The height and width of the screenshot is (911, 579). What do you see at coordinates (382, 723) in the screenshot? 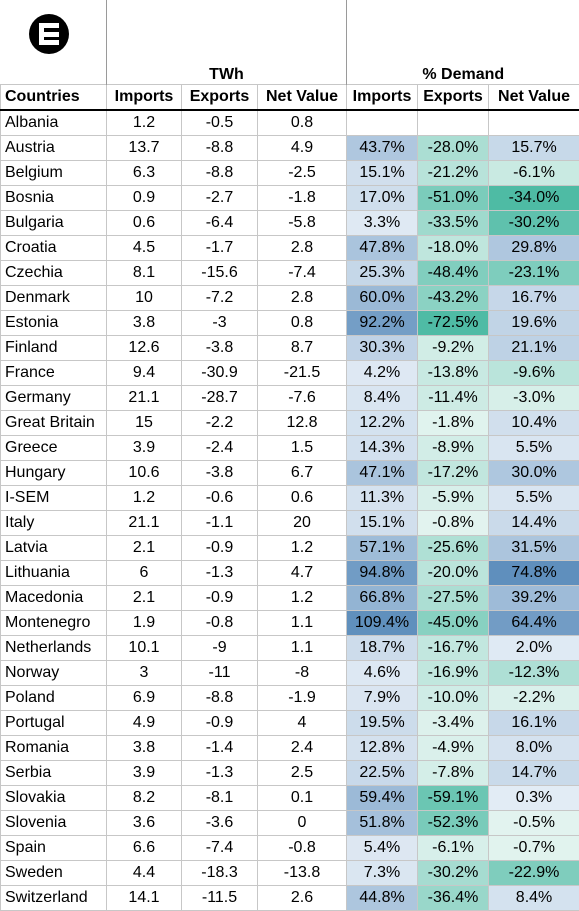
I see `imports-pct-cell: 19.5%` at bounding box center [382, 723].